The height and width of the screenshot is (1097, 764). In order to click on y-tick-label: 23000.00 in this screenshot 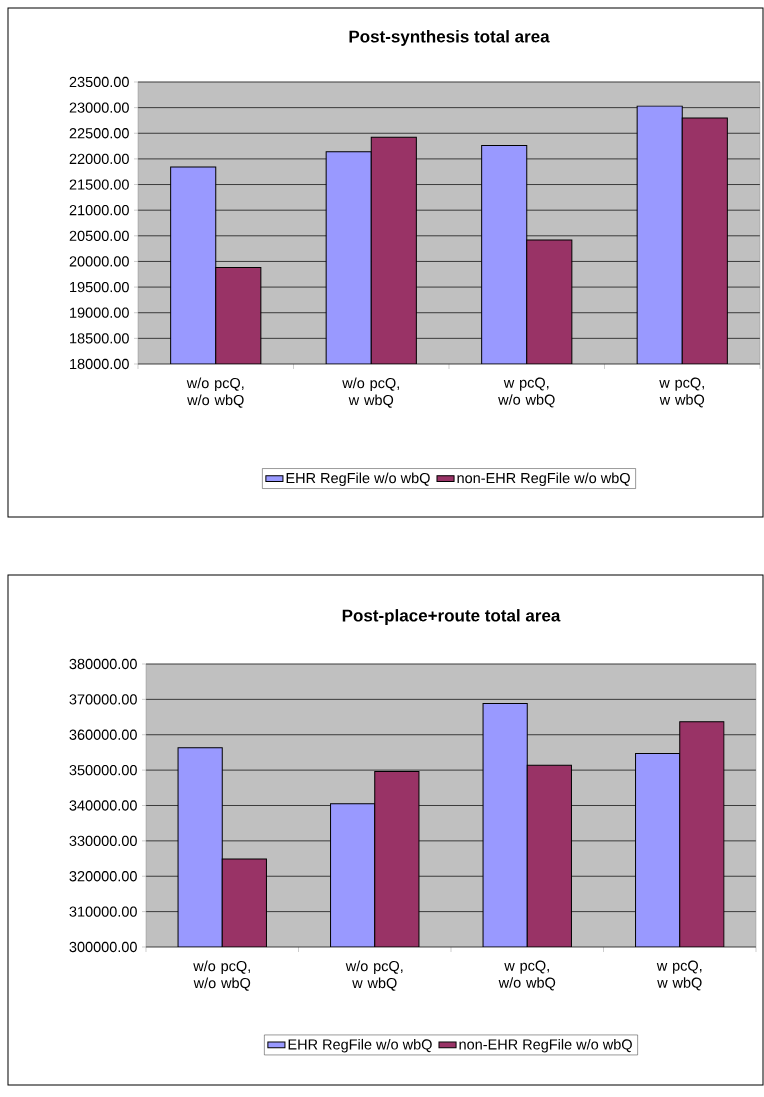, I will do `click(99, 107)`.